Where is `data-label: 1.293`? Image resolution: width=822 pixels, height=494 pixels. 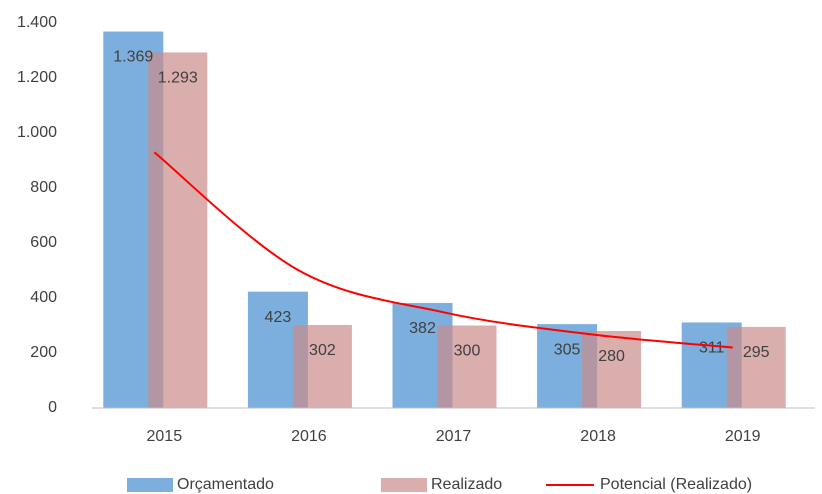
data-label: 1.293 is located at coordinates (178, 78).